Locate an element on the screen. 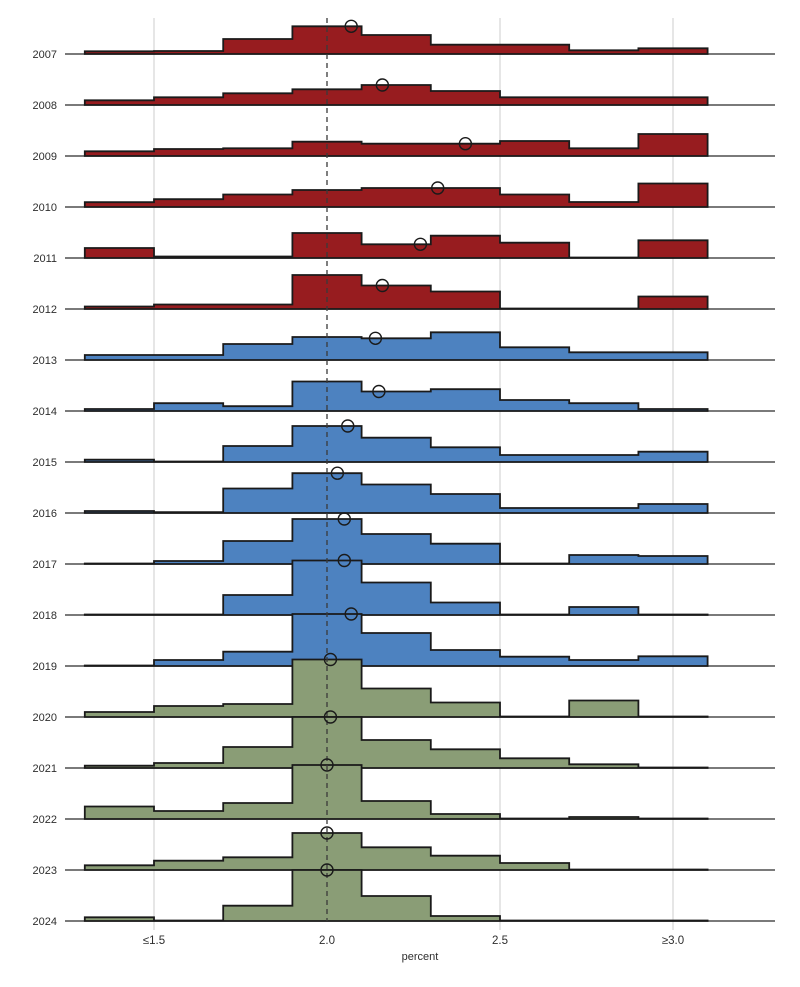 Image resolution: width=800 pixels, height=987 pixels. median-marker-2016 is located at coordinates (337, 473).